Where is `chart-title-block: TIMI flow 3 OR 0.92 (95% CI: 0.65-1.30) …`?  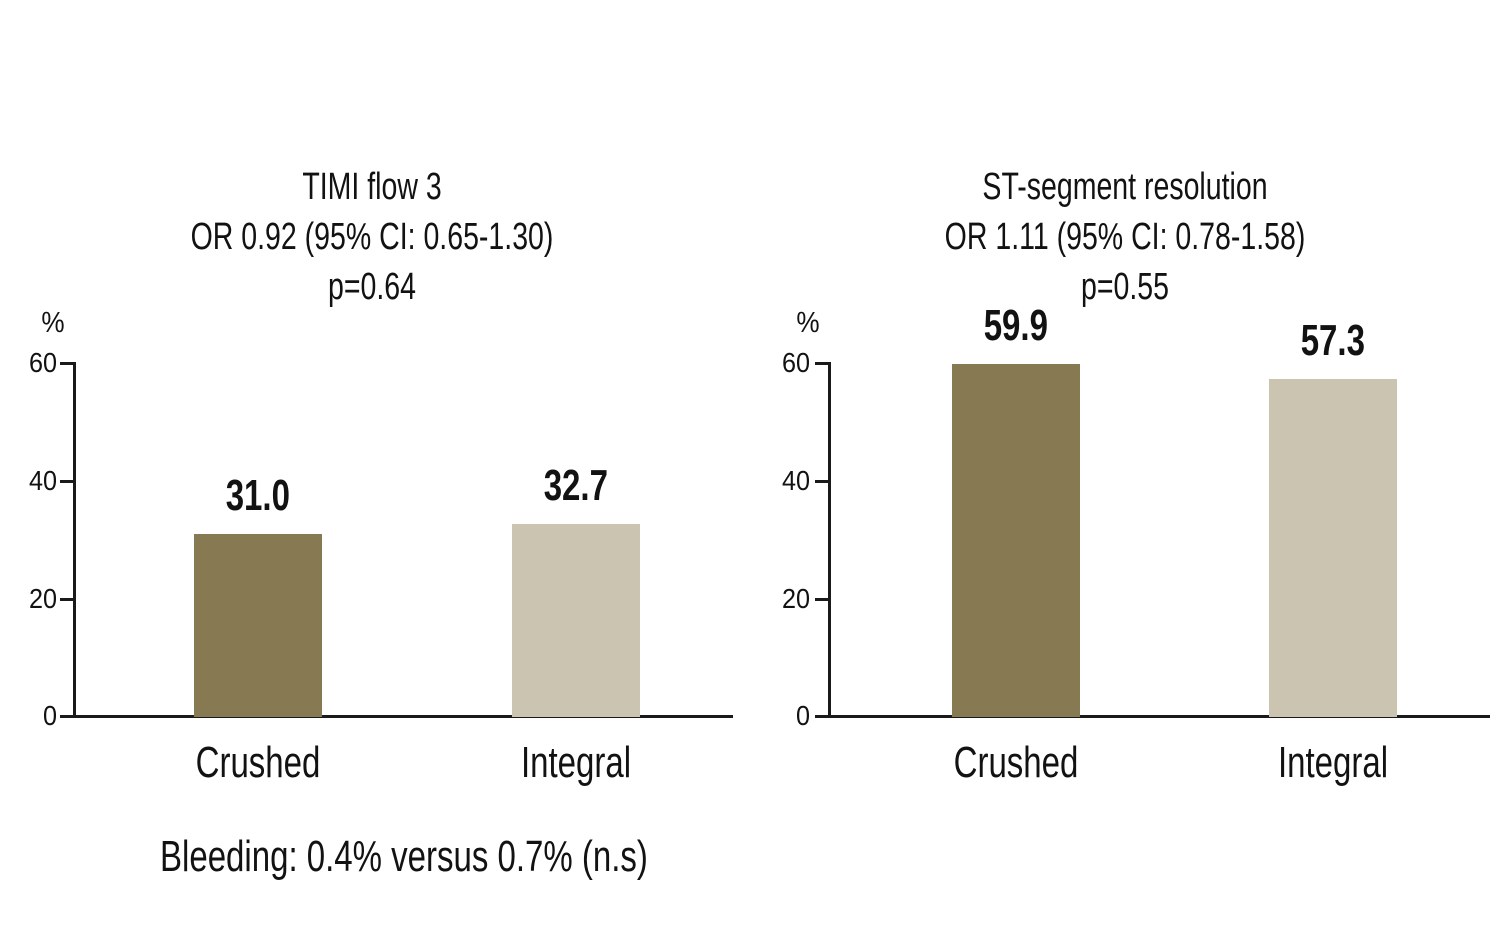 chart-title-block: TIMI flow 3 OR 0.92 (95% CI: 0.65-1.30) … is located at coordinates (372, 237).